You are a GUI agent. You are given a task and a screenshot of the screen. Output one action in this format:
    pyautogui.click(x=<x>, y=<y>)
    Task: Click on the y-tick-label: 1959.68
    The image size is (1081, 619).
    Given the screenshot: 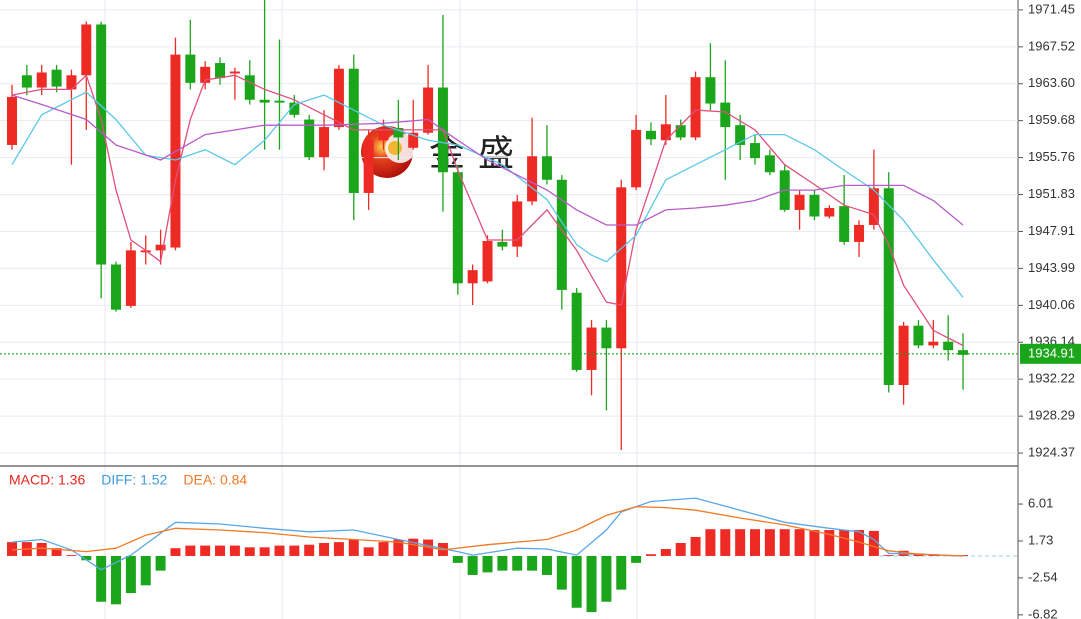 What is the action you would take?
    pyautogui.click(x=1051, y=119)
    